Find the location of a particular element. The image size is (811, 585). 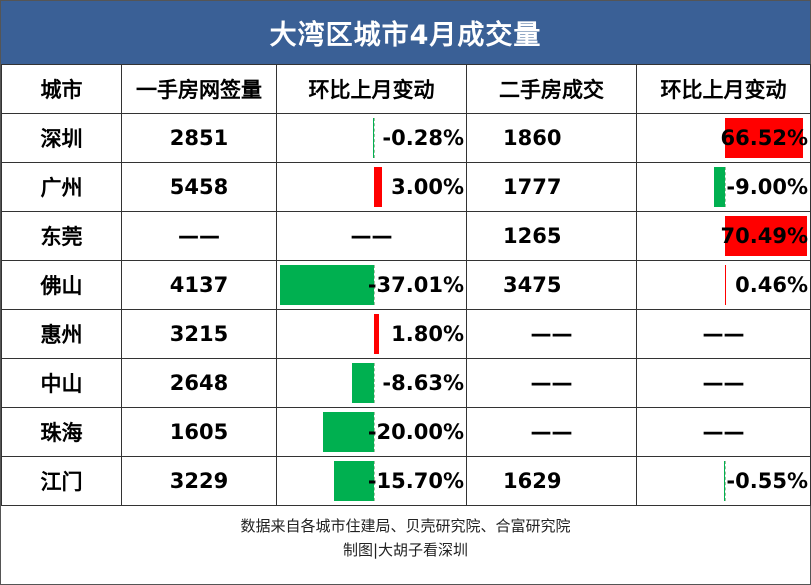

table-row: 东莞 —— —— 1265 70.49% is located at coordinates (406, 236).